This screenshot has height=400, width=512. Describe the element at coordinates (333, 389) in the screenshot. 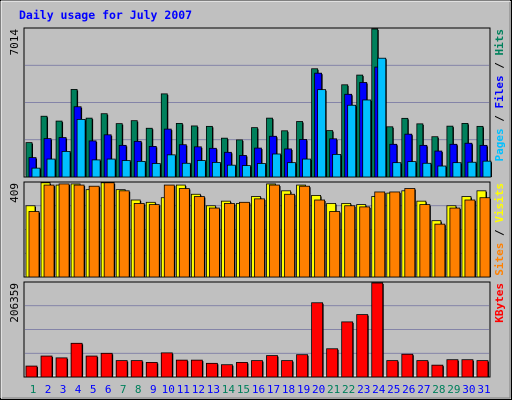

I see `day-label-21: 21` at that location.